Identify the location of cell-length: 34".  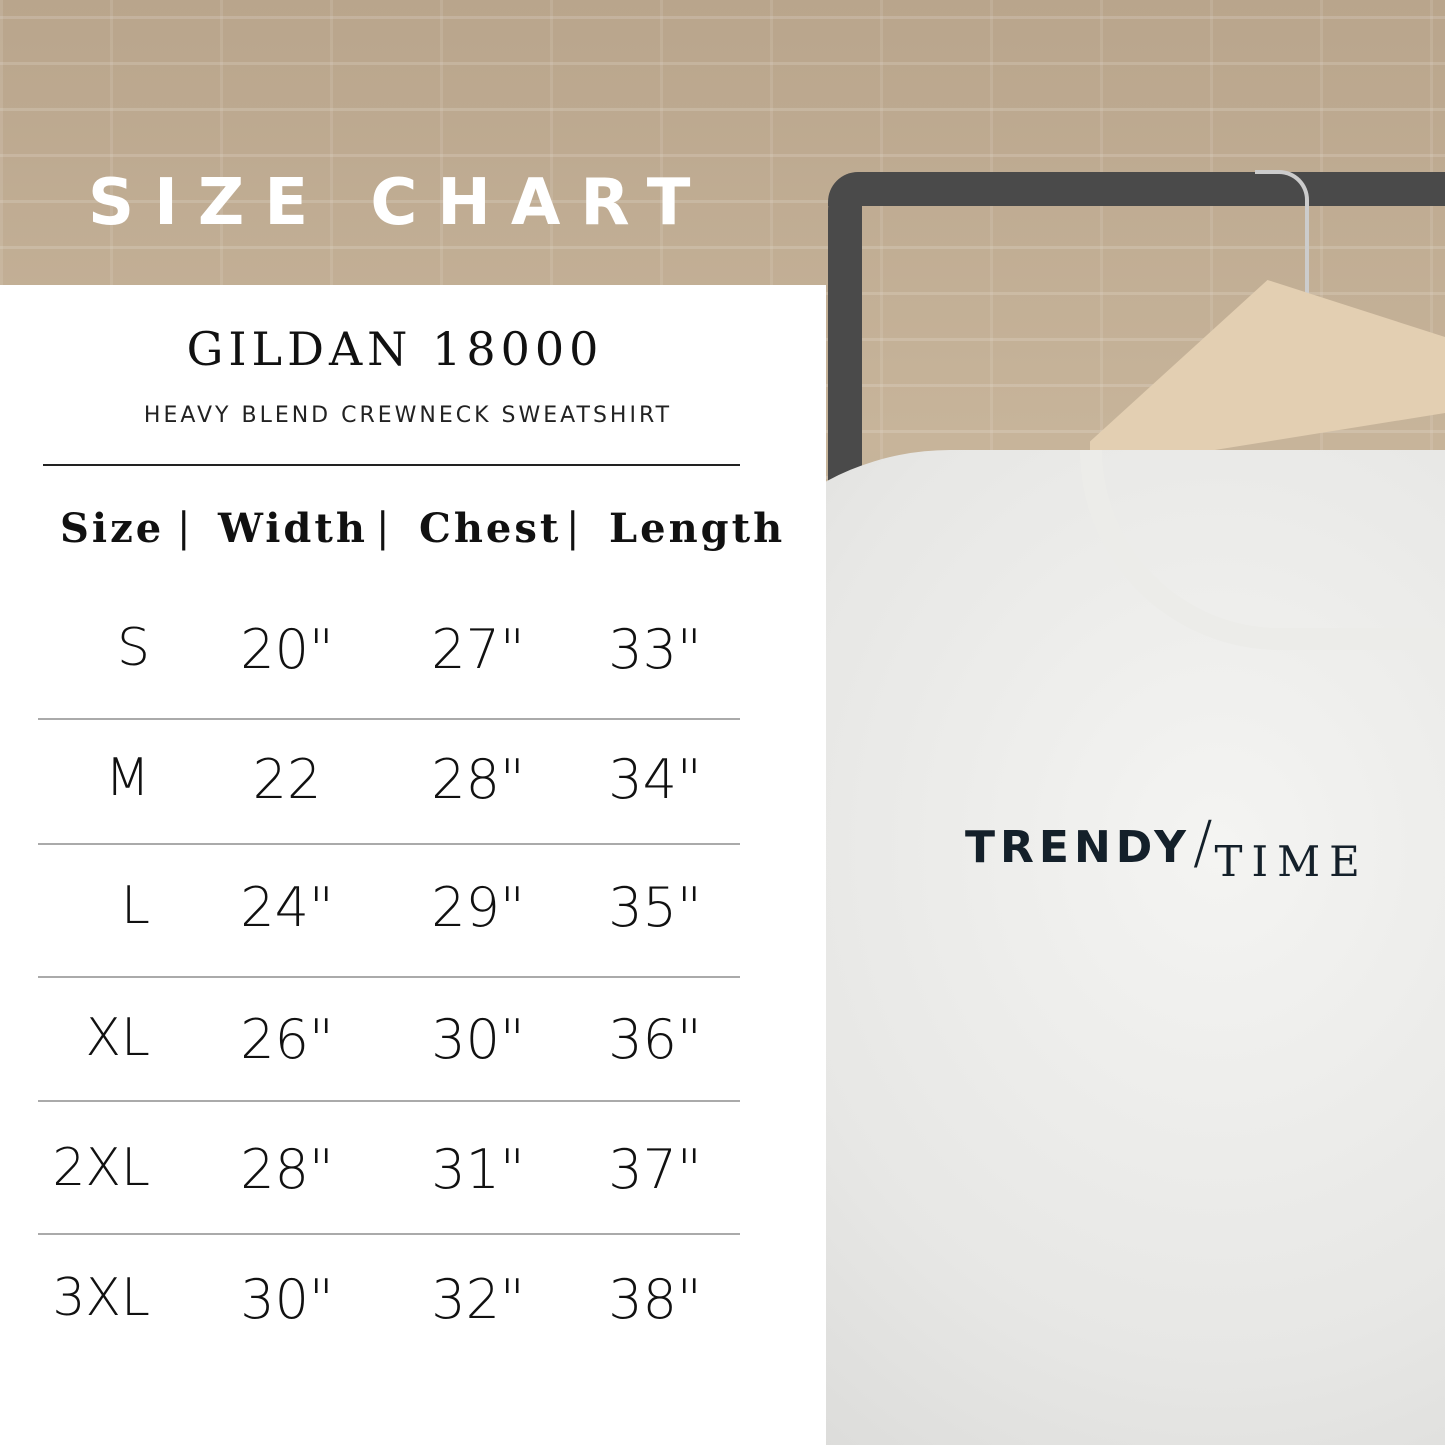
(655, 779).